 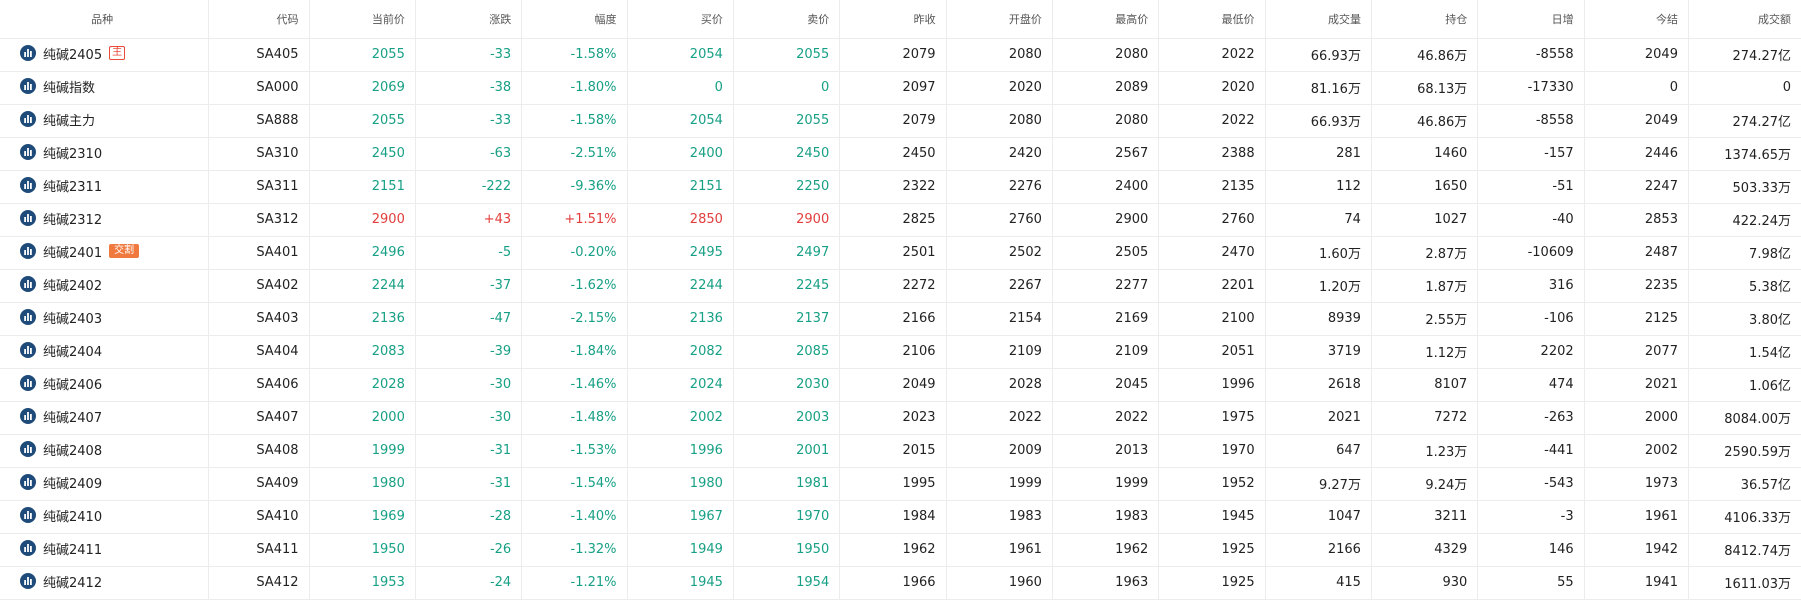 I want to click on price-cell: 2244, so click(x=362, y=286).